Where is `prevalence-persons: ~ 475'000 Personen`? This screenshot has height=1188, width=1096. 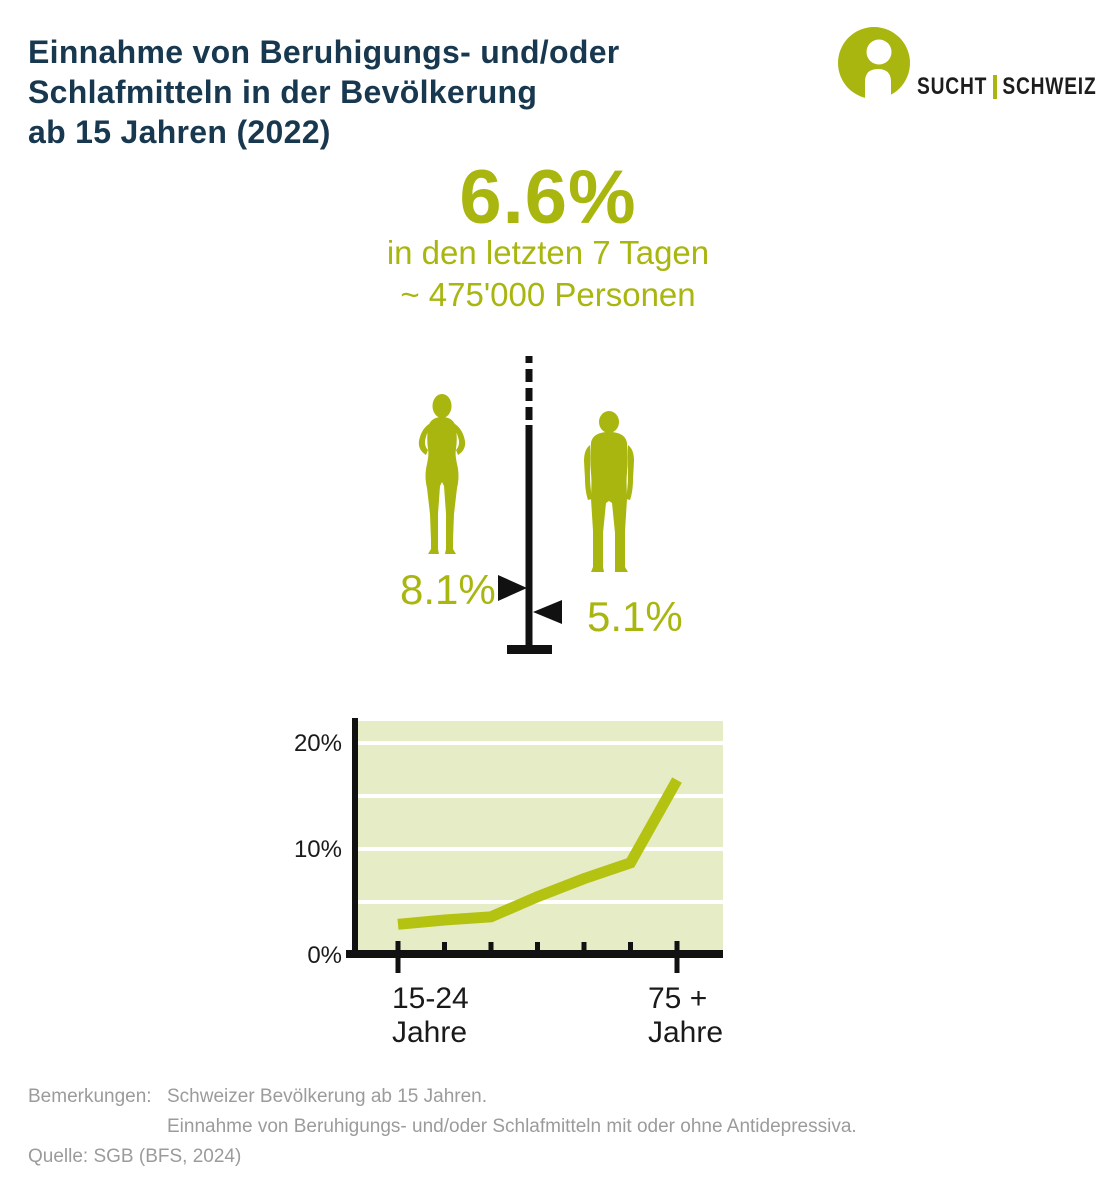 prevalence-persons: ~ 475'000 Personen is located at coordinates (548, 294).